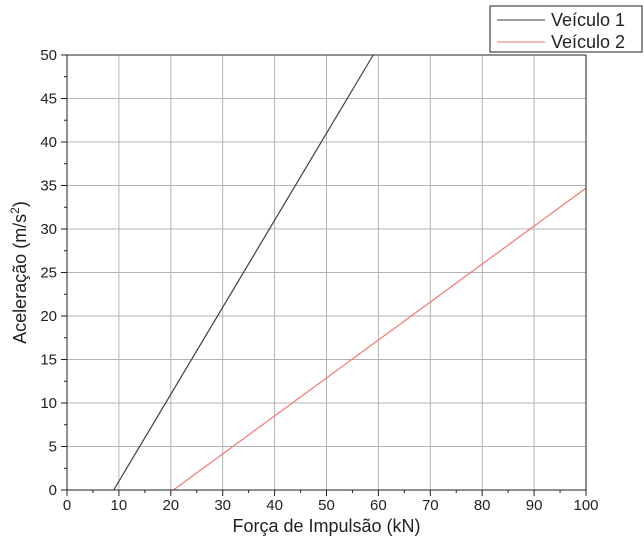 The image size is (644, 544). What do you see at coordinates (48, 360) in the screenshot?
I see `y-tick-label: 15` at bounding box center [48, 360].